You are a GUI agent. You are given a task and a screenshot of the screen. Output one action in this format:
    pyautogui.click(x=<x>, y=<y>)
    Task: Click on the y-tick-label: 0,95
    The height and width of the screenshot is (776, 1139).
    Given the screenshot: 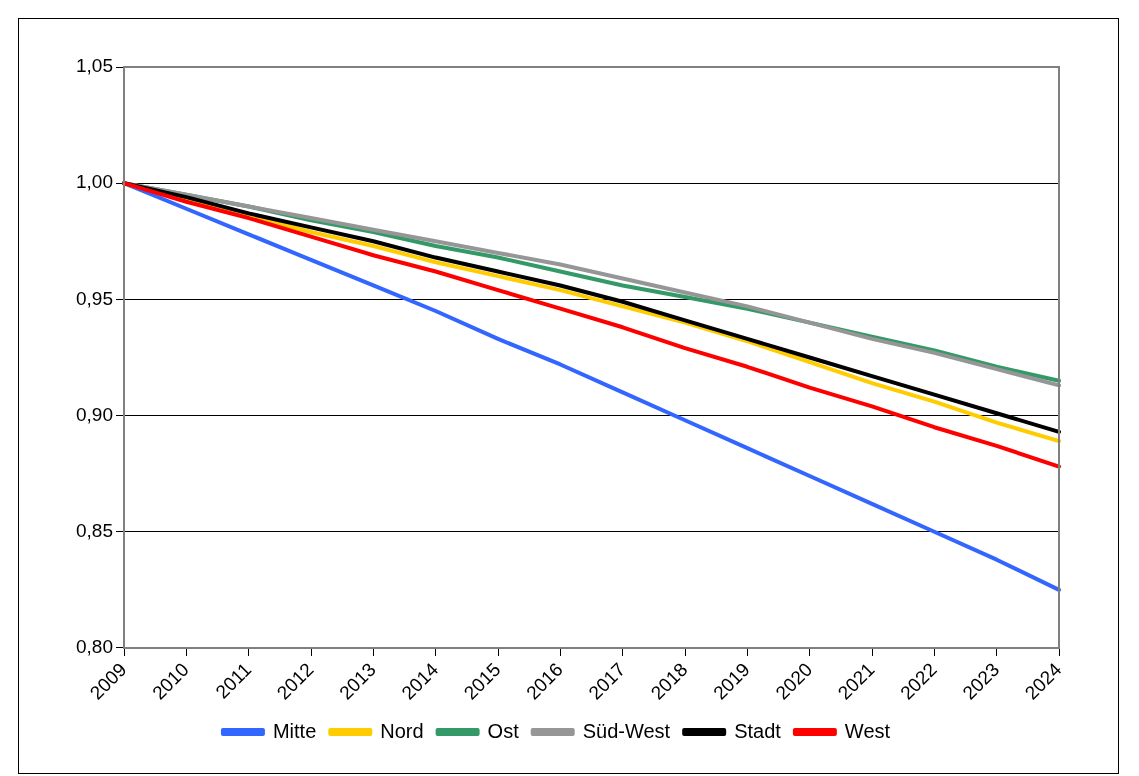 What is the action you would take?
    pyautogui.click(x=94, y=298)
    